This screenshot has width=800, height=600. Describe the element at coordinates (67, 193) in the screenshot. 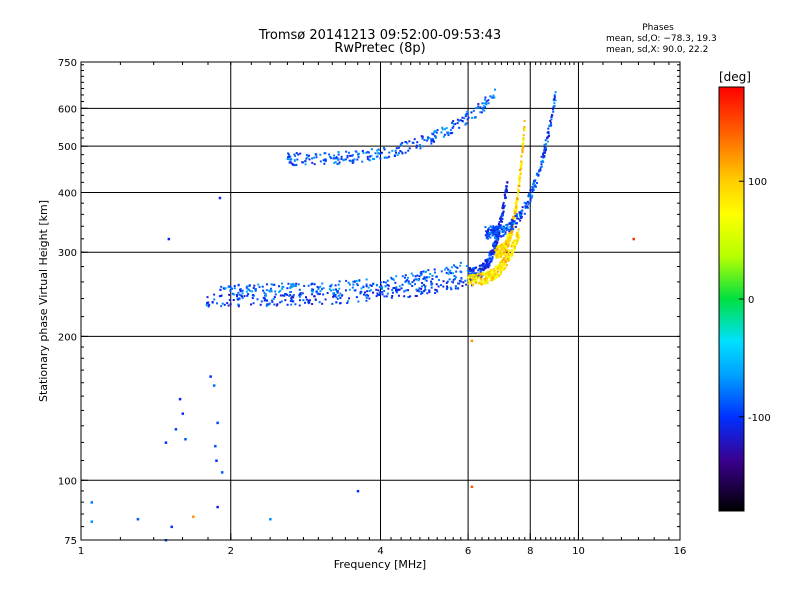

I see `y-tick-label: 400` at that location.